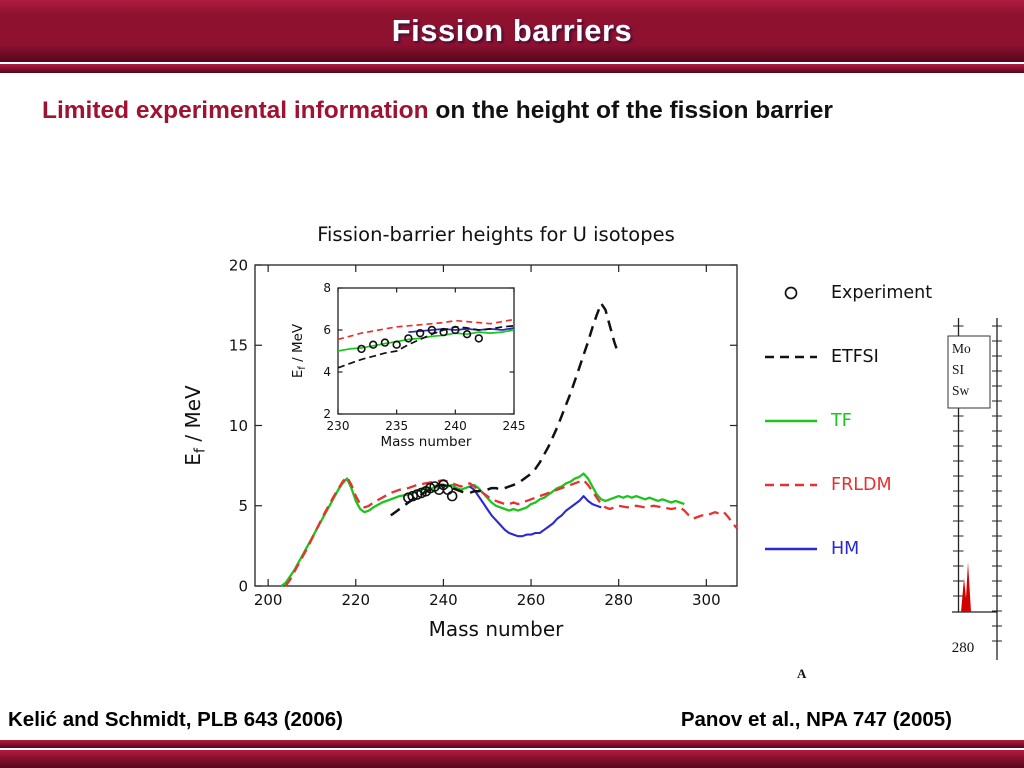  What do you see at coordinates (816, 719) in the screenshot?
I see `citation-right: Panov et al., NPA 747 (2005)` at bounding box center [816, 719].